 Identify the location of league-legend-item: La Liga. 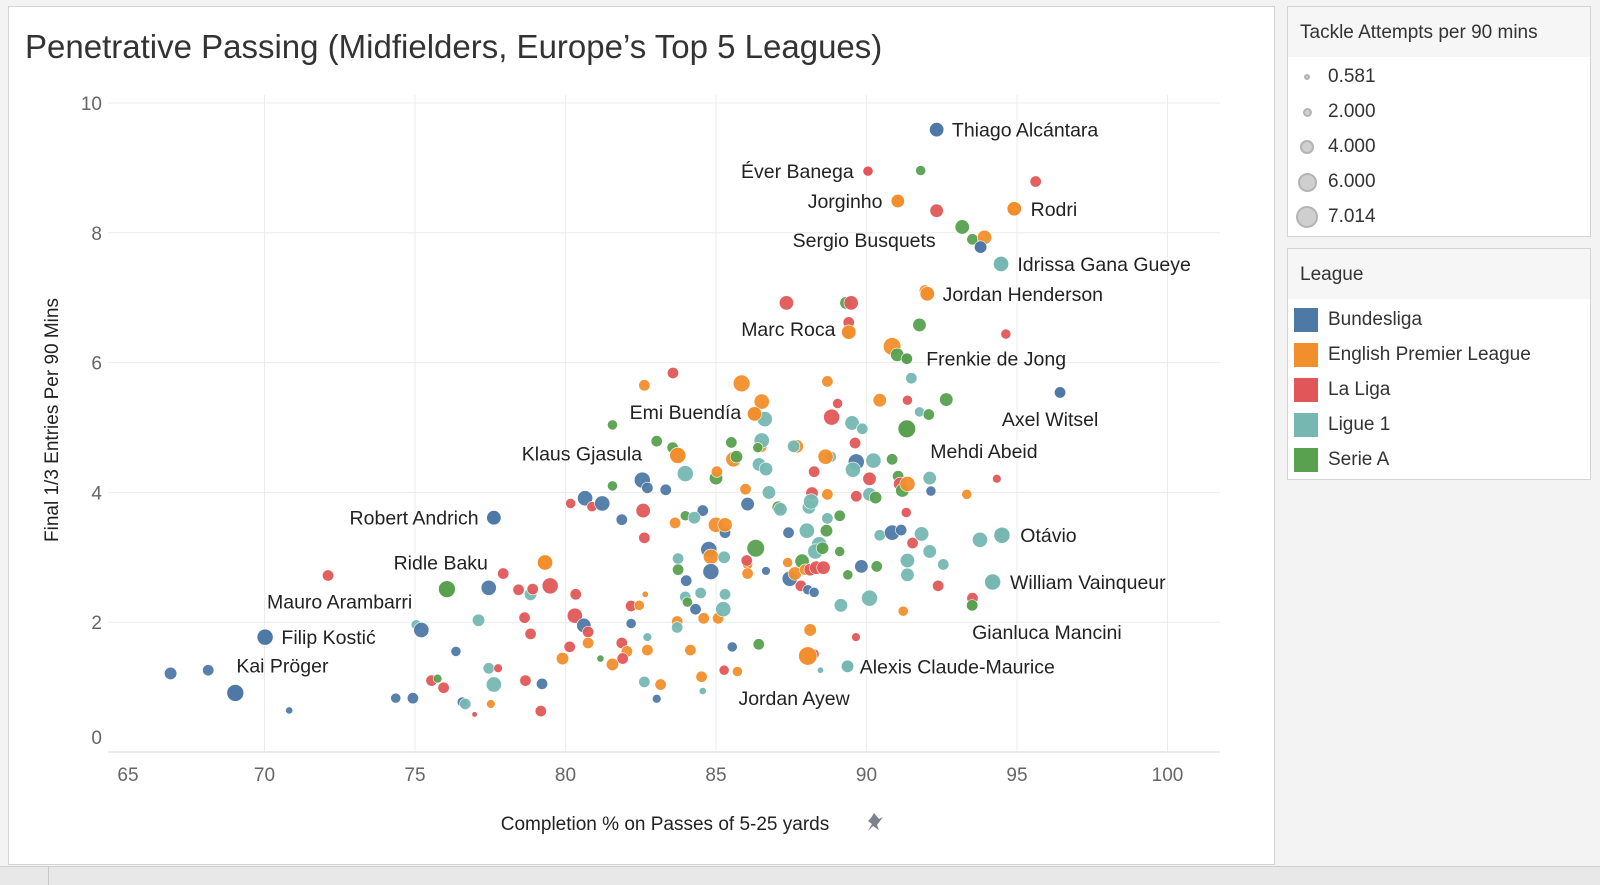
(1438, 390).